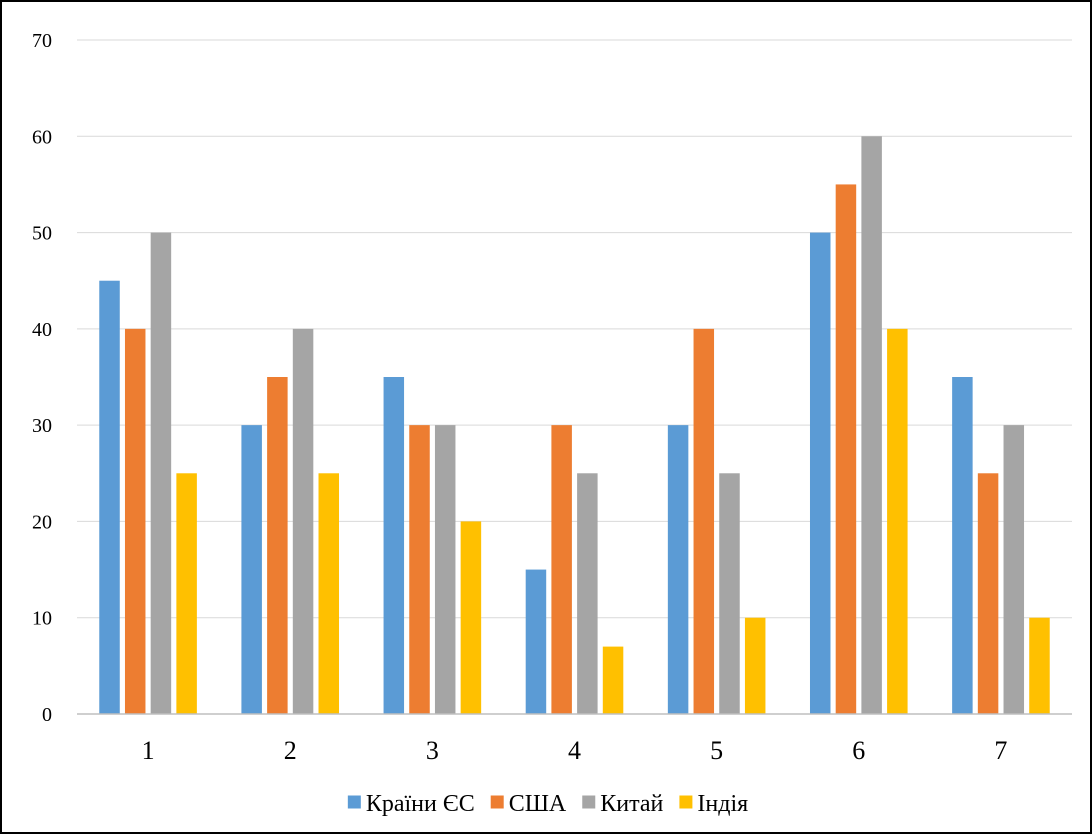  What do you see at coordinates (722, 804) in the screenshot?
I see `legend-label: Індія` at bounding box center [722, 804].